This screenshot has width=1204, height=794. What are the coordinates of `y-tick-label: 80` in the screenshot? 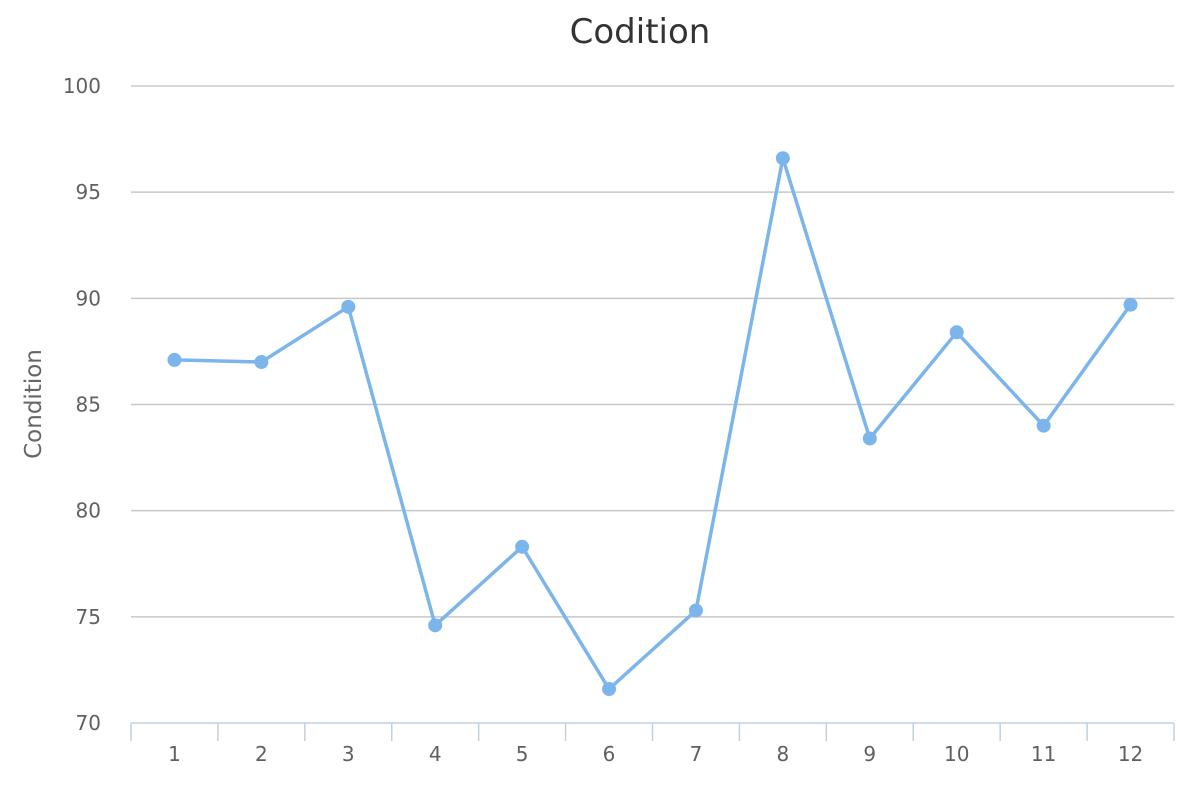 It's located at (88, 511).